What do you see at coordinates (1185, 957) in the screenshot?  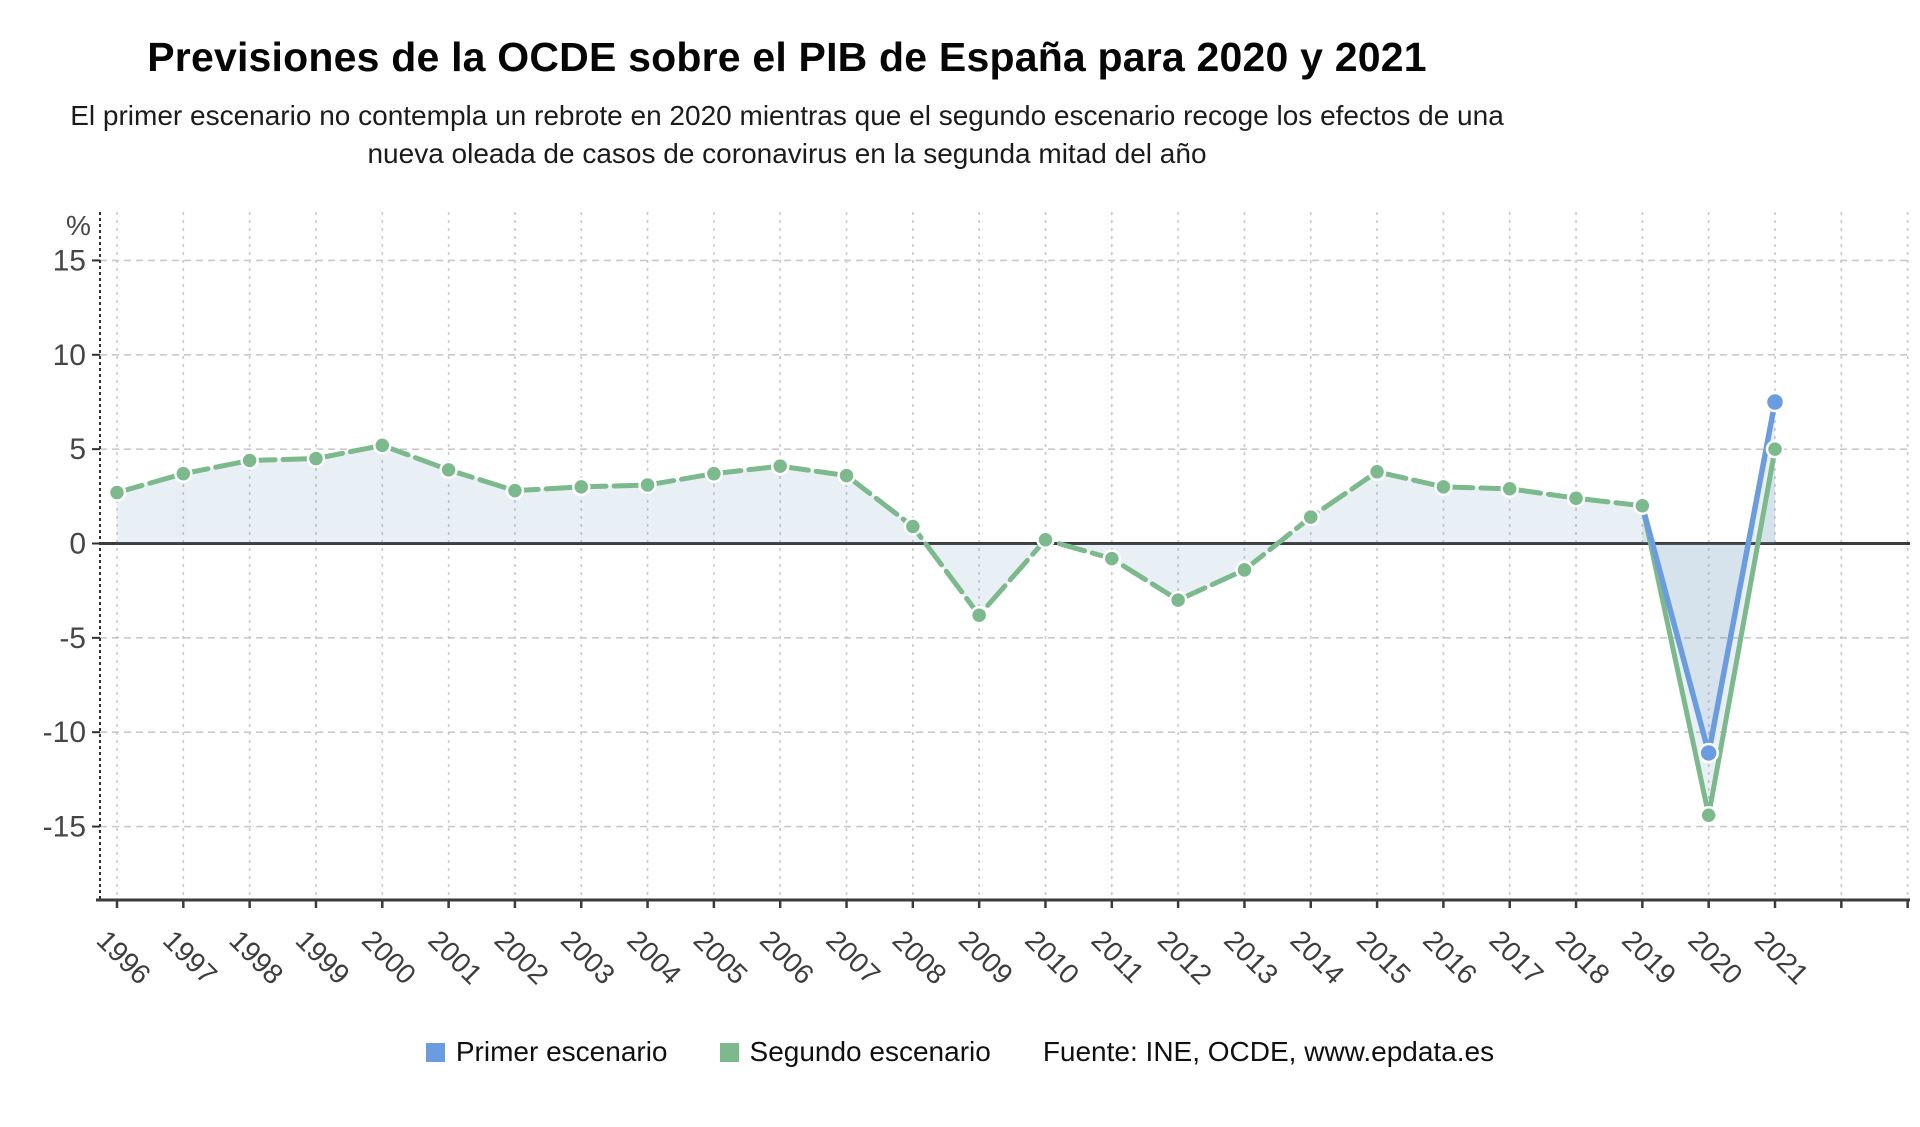 I see `svg-text: 2012` at bounding box center [1185, 957].